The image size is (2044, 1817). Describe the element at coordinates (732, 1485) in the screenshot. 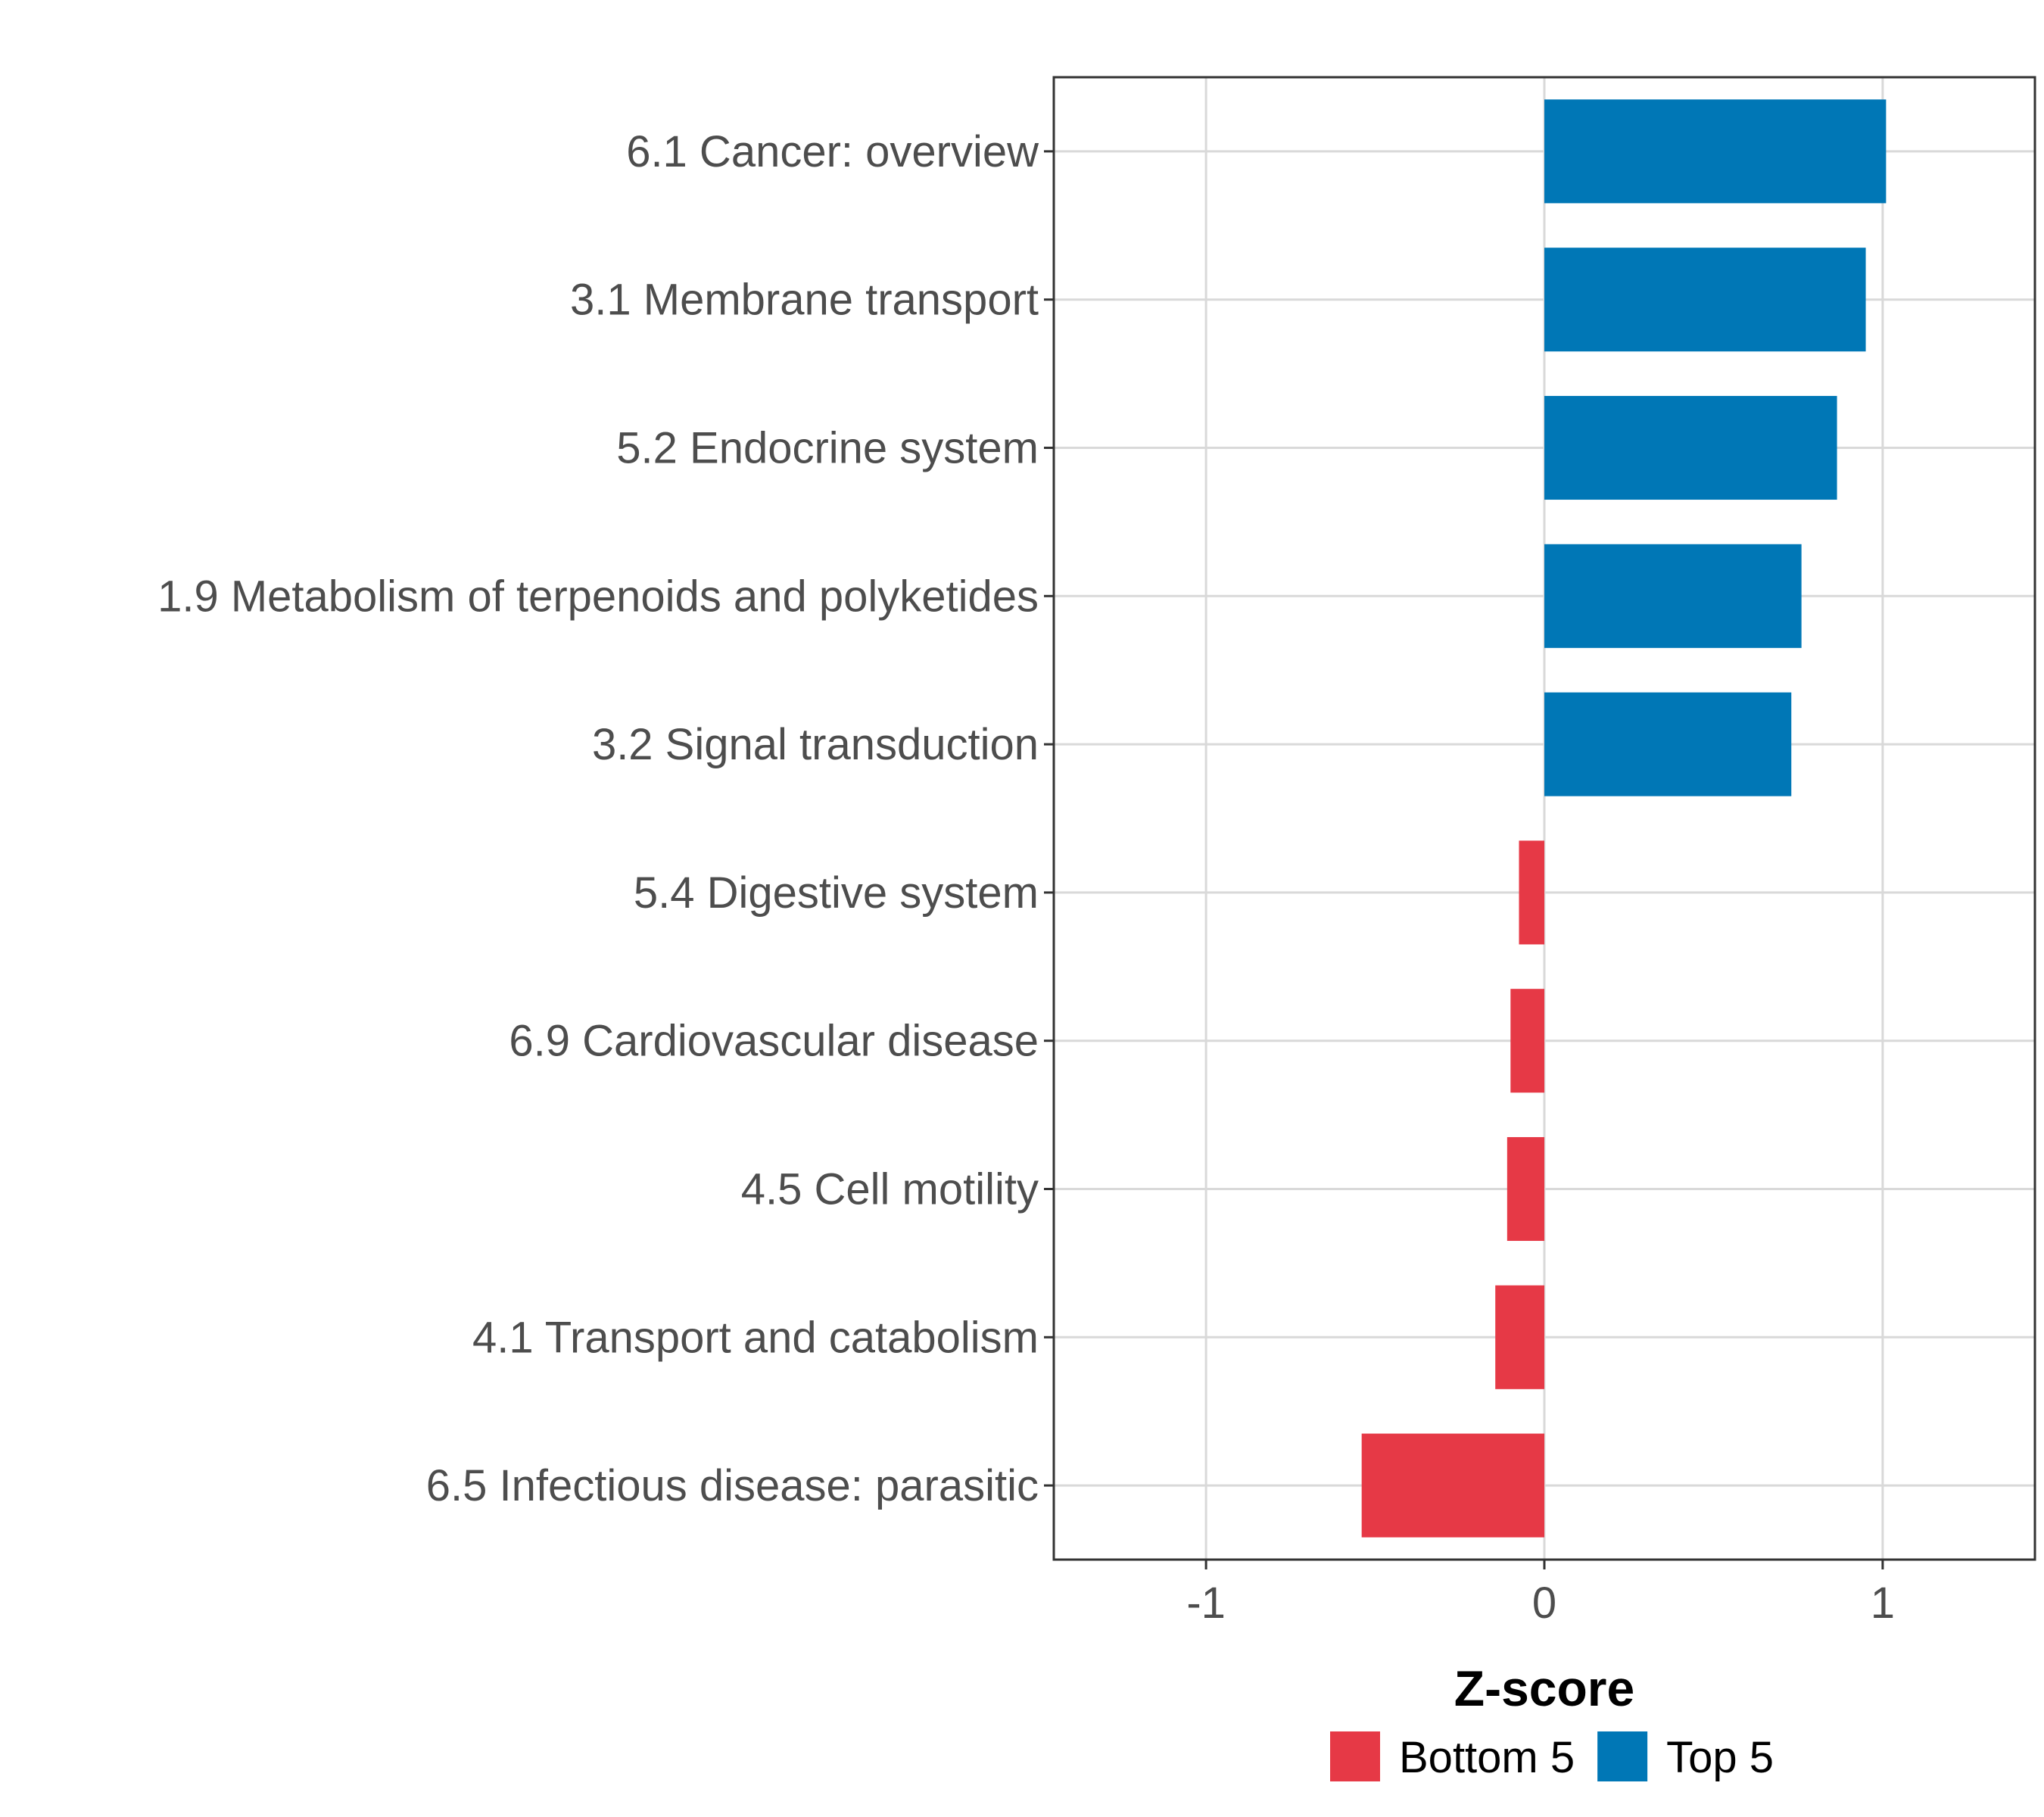

I see `y-tick-label-9: 6.5 Infectious disease: parasitic` at that location.